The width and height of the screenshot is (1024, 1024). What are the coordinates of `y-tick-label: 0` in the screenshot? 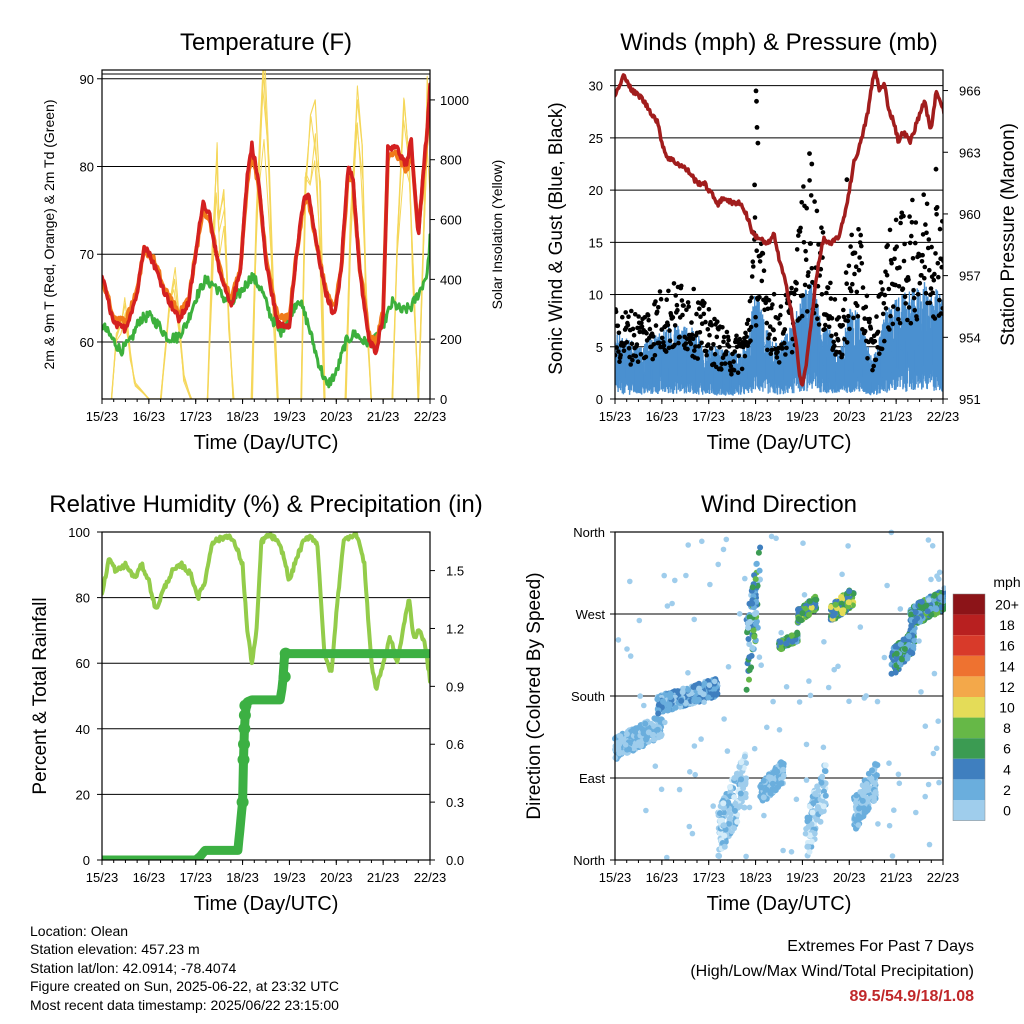 It's located at (86, 860).